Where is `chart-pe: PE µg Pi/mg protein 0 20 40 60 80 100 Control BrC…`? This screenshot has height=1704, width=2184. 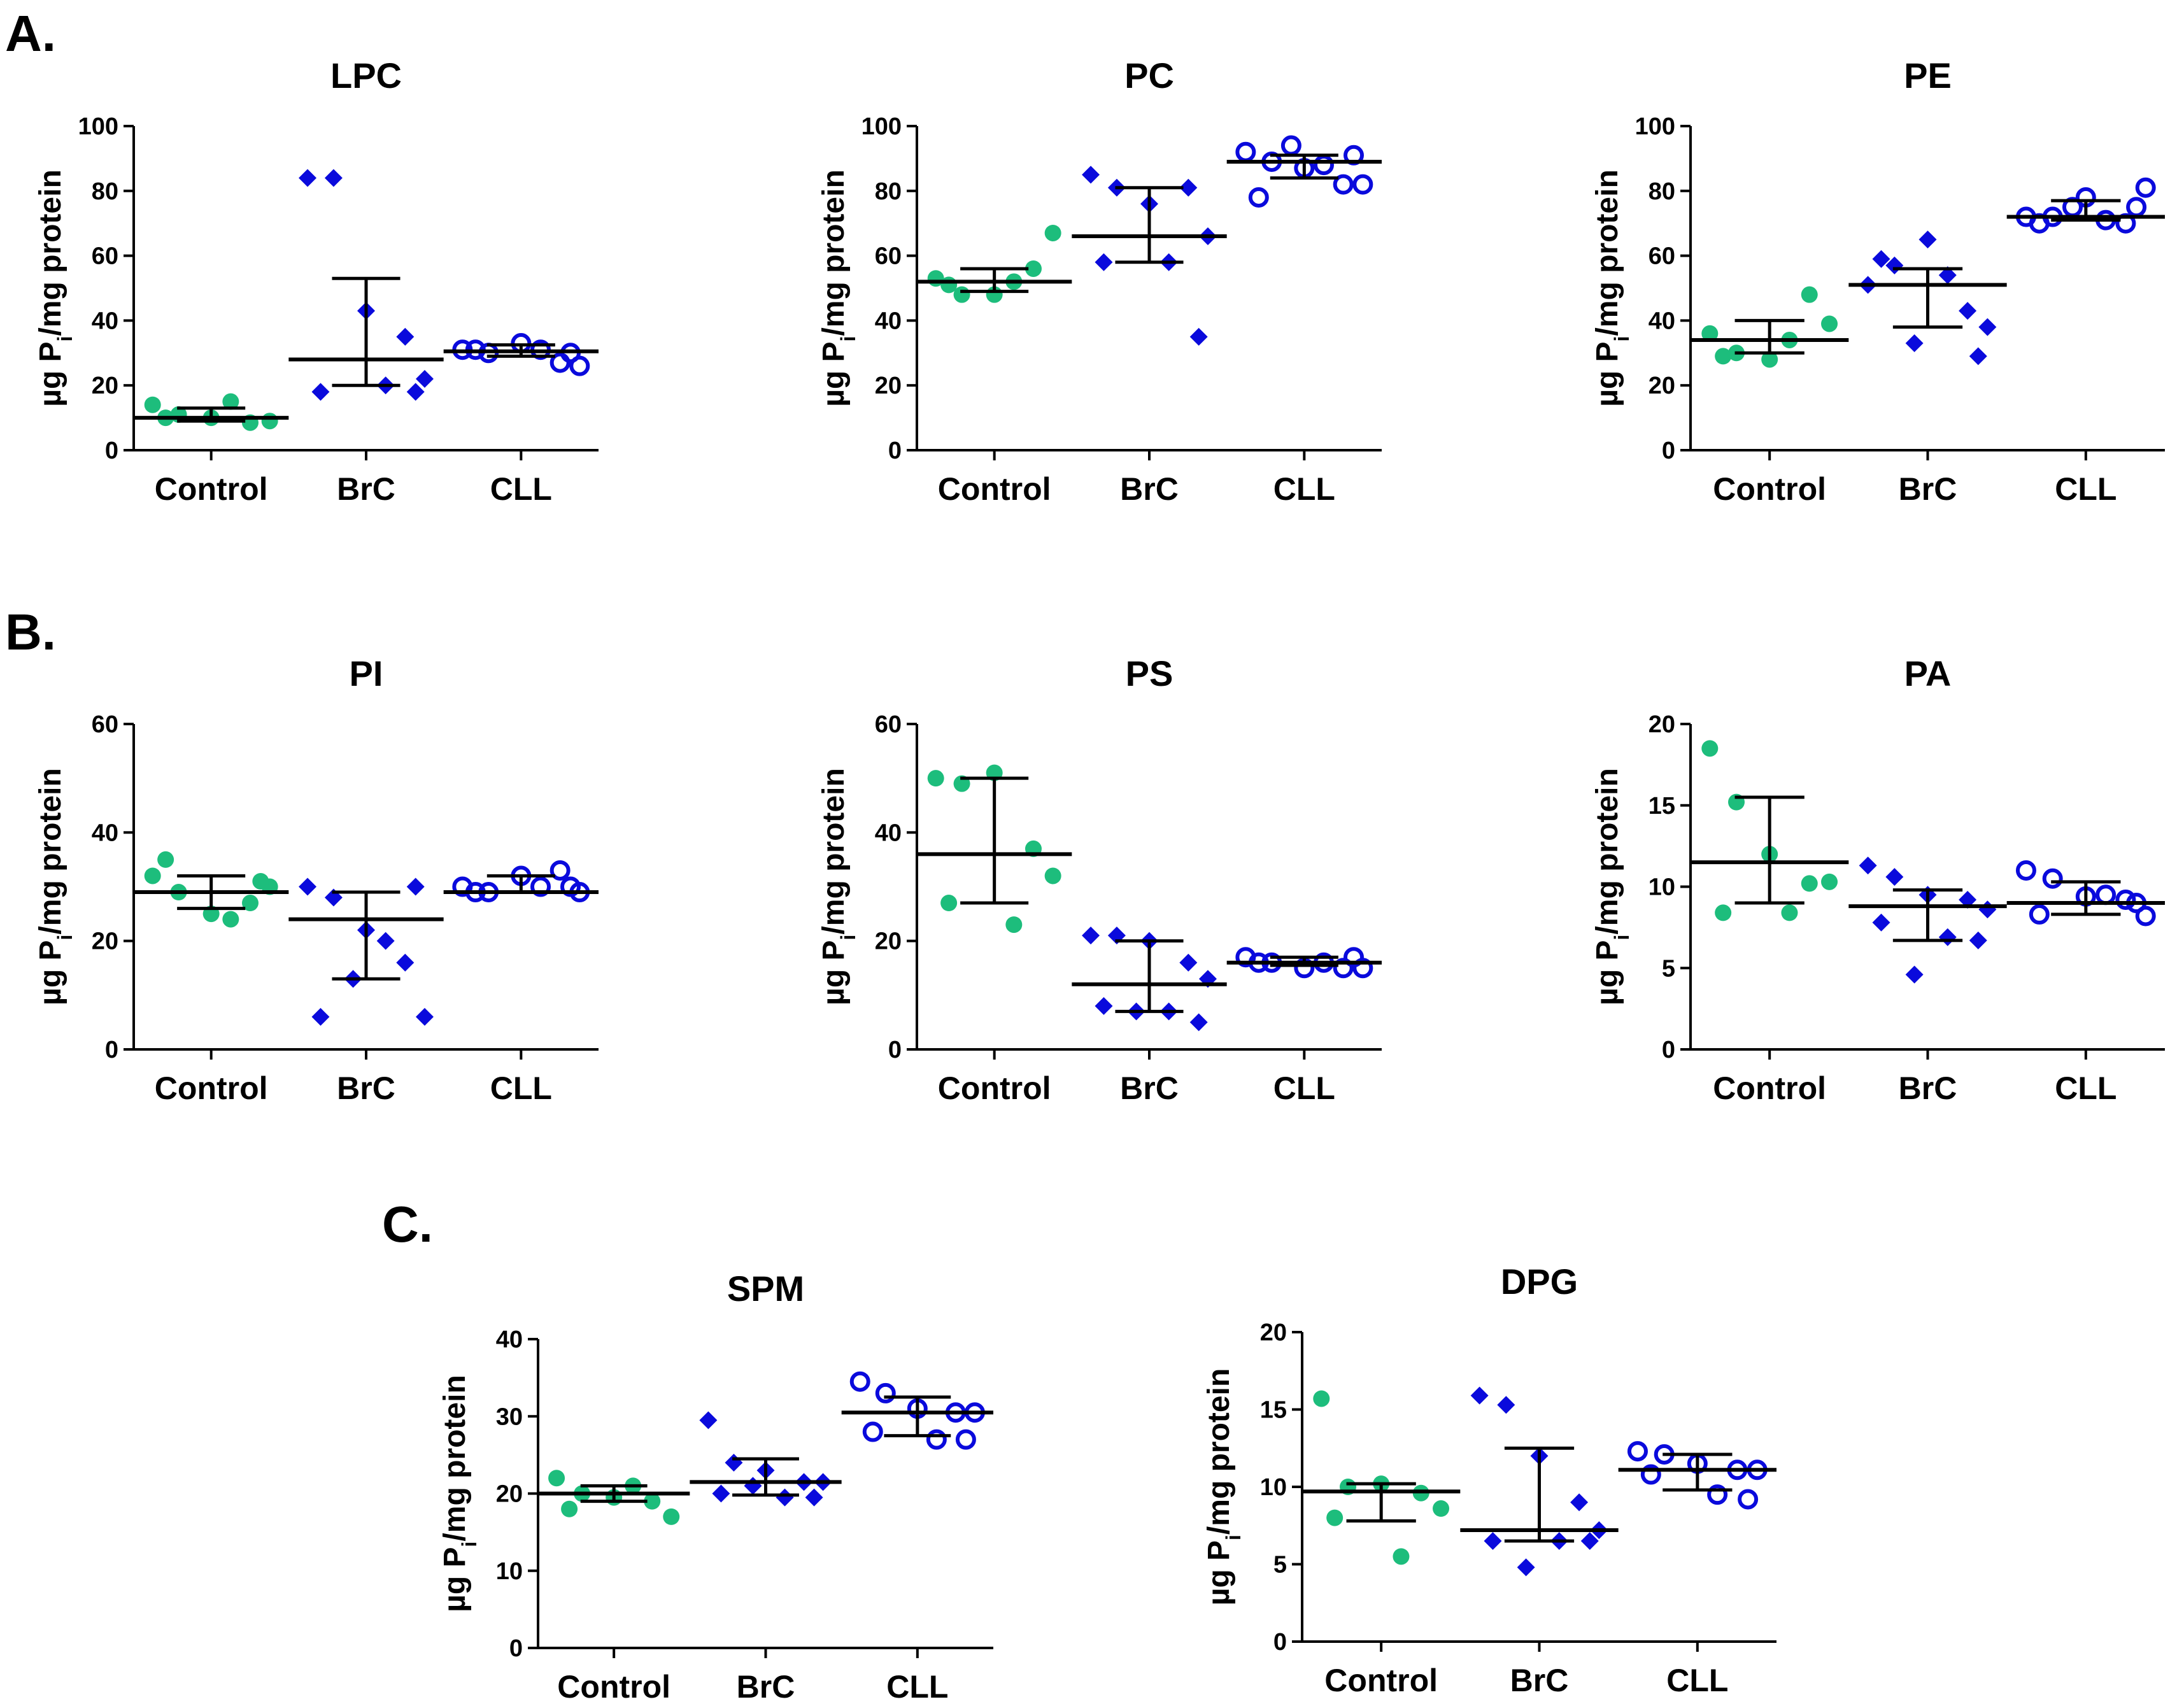 chart-pe: PE µg Pi/mg protein 0 20 40 60 80 100 Control BrC… is located at coordinates (1878, 281).